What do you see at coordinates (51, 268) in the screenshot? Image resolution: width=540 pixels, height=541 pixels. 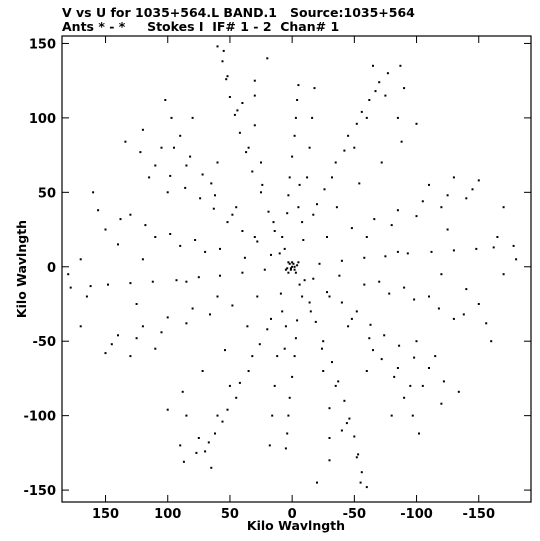 I see `y-tick-label: 0` at bounding box center [51, 268].